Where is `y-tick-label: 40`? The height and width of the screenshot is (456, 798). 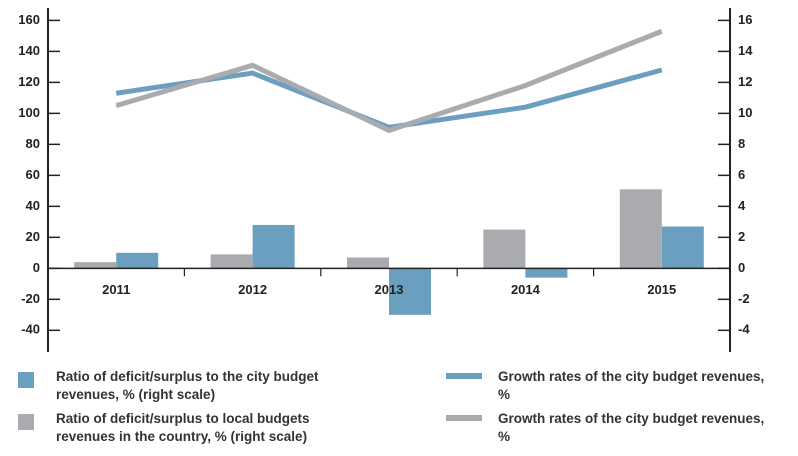
y-tick-label: 40 is located at coordinates (33, 205).